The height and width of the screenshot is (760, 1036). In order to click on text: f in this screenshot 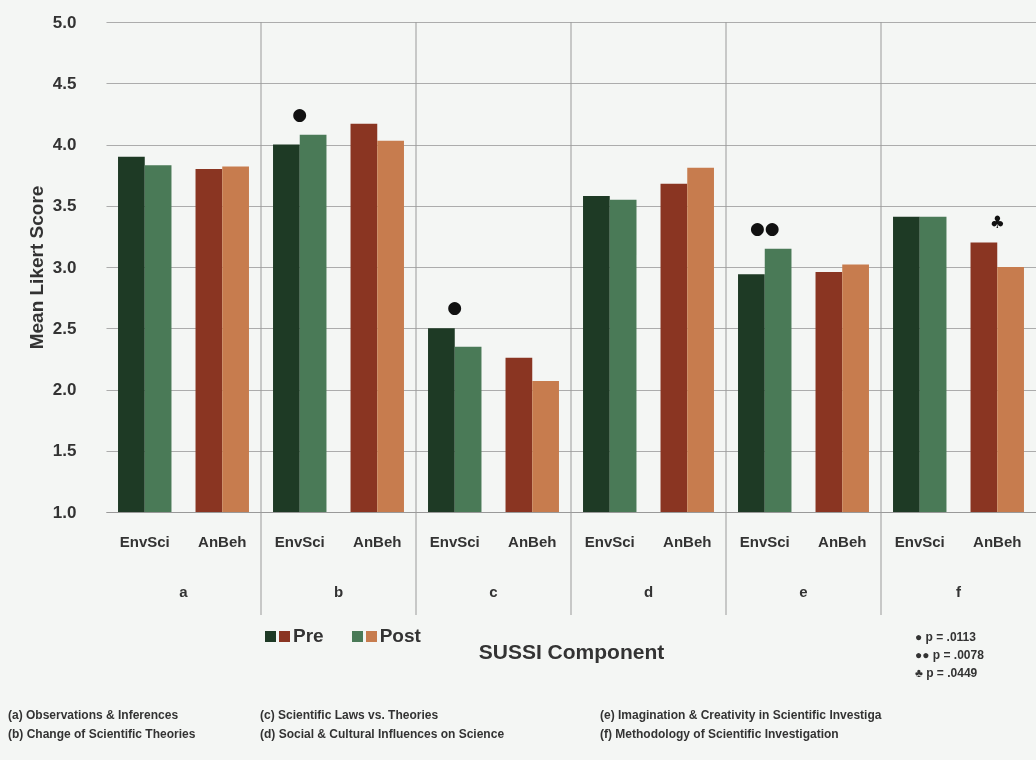, I will do `click(959, 591)`.